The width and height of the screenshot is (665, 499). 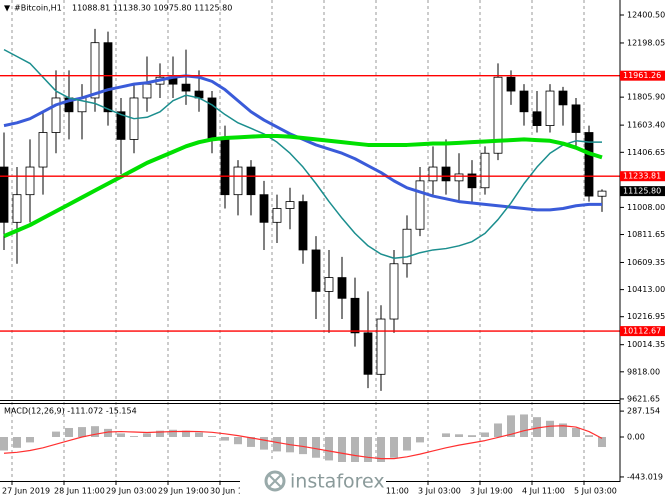 I want to click on y-tick-label: 10014.35, so click(x=646, y=344).